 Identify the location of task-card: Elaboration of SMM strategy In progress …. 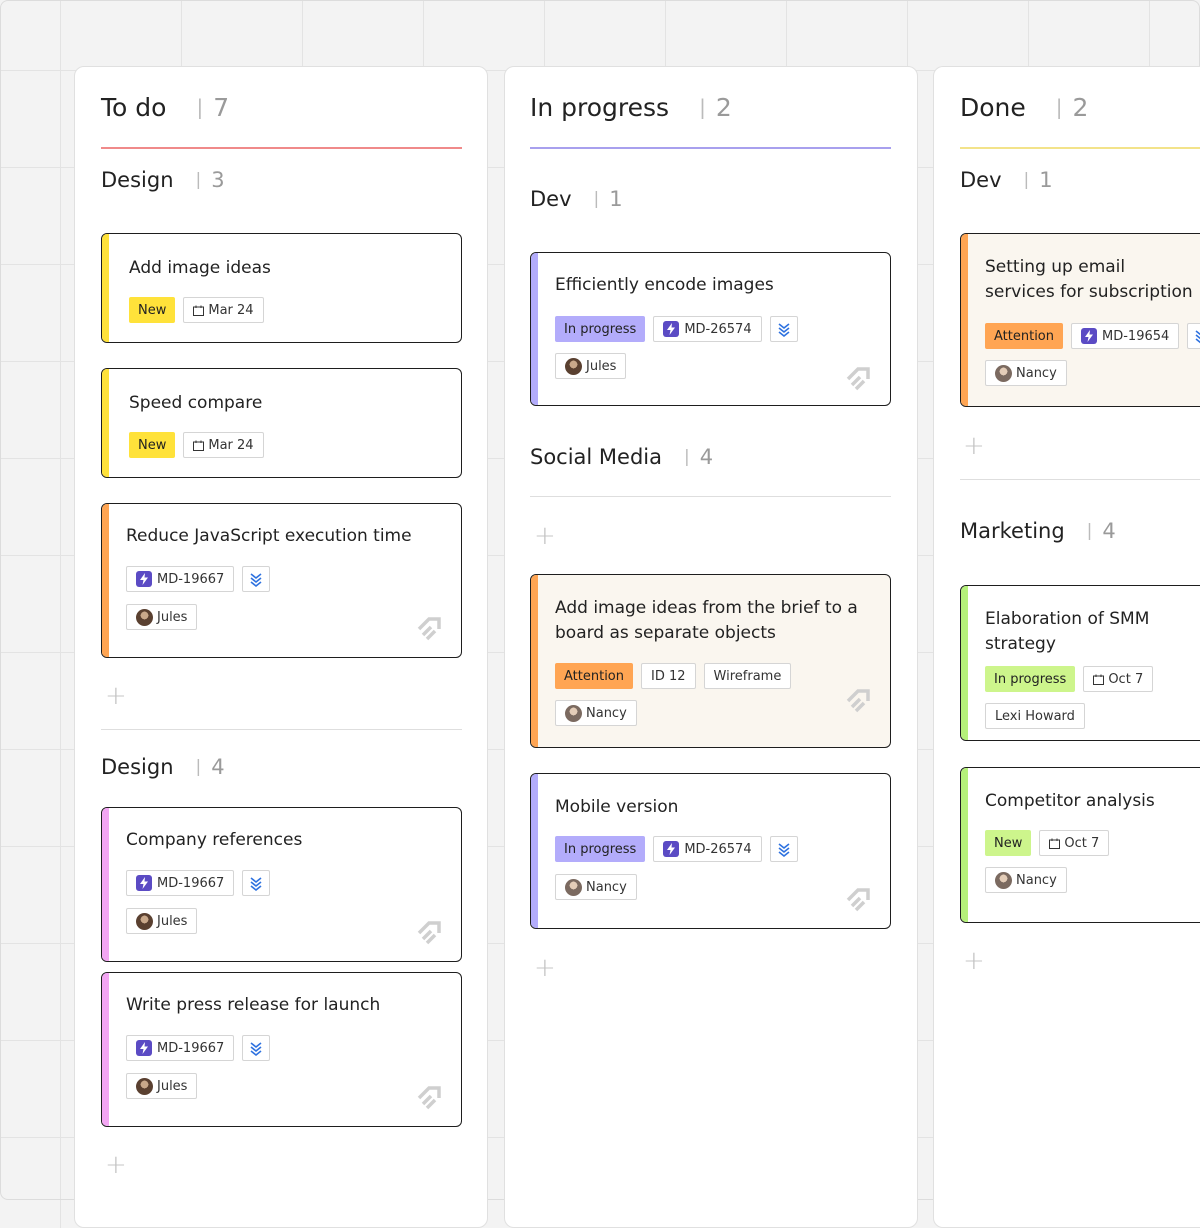
(1080, 663).